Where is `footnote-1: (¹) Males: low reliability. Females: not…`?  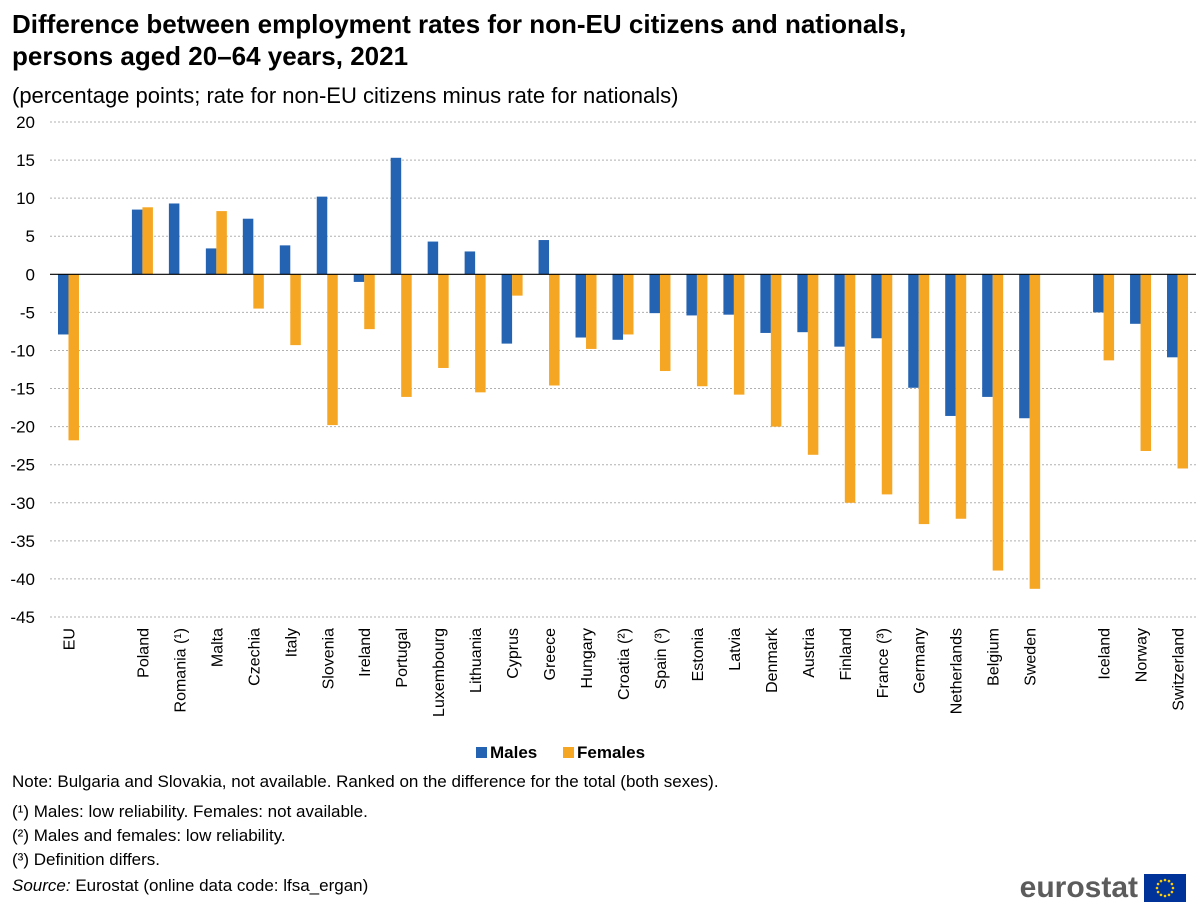 footnote-1: (¹) Males: low reliability. Females: not… is located at coordinates (190, 811).